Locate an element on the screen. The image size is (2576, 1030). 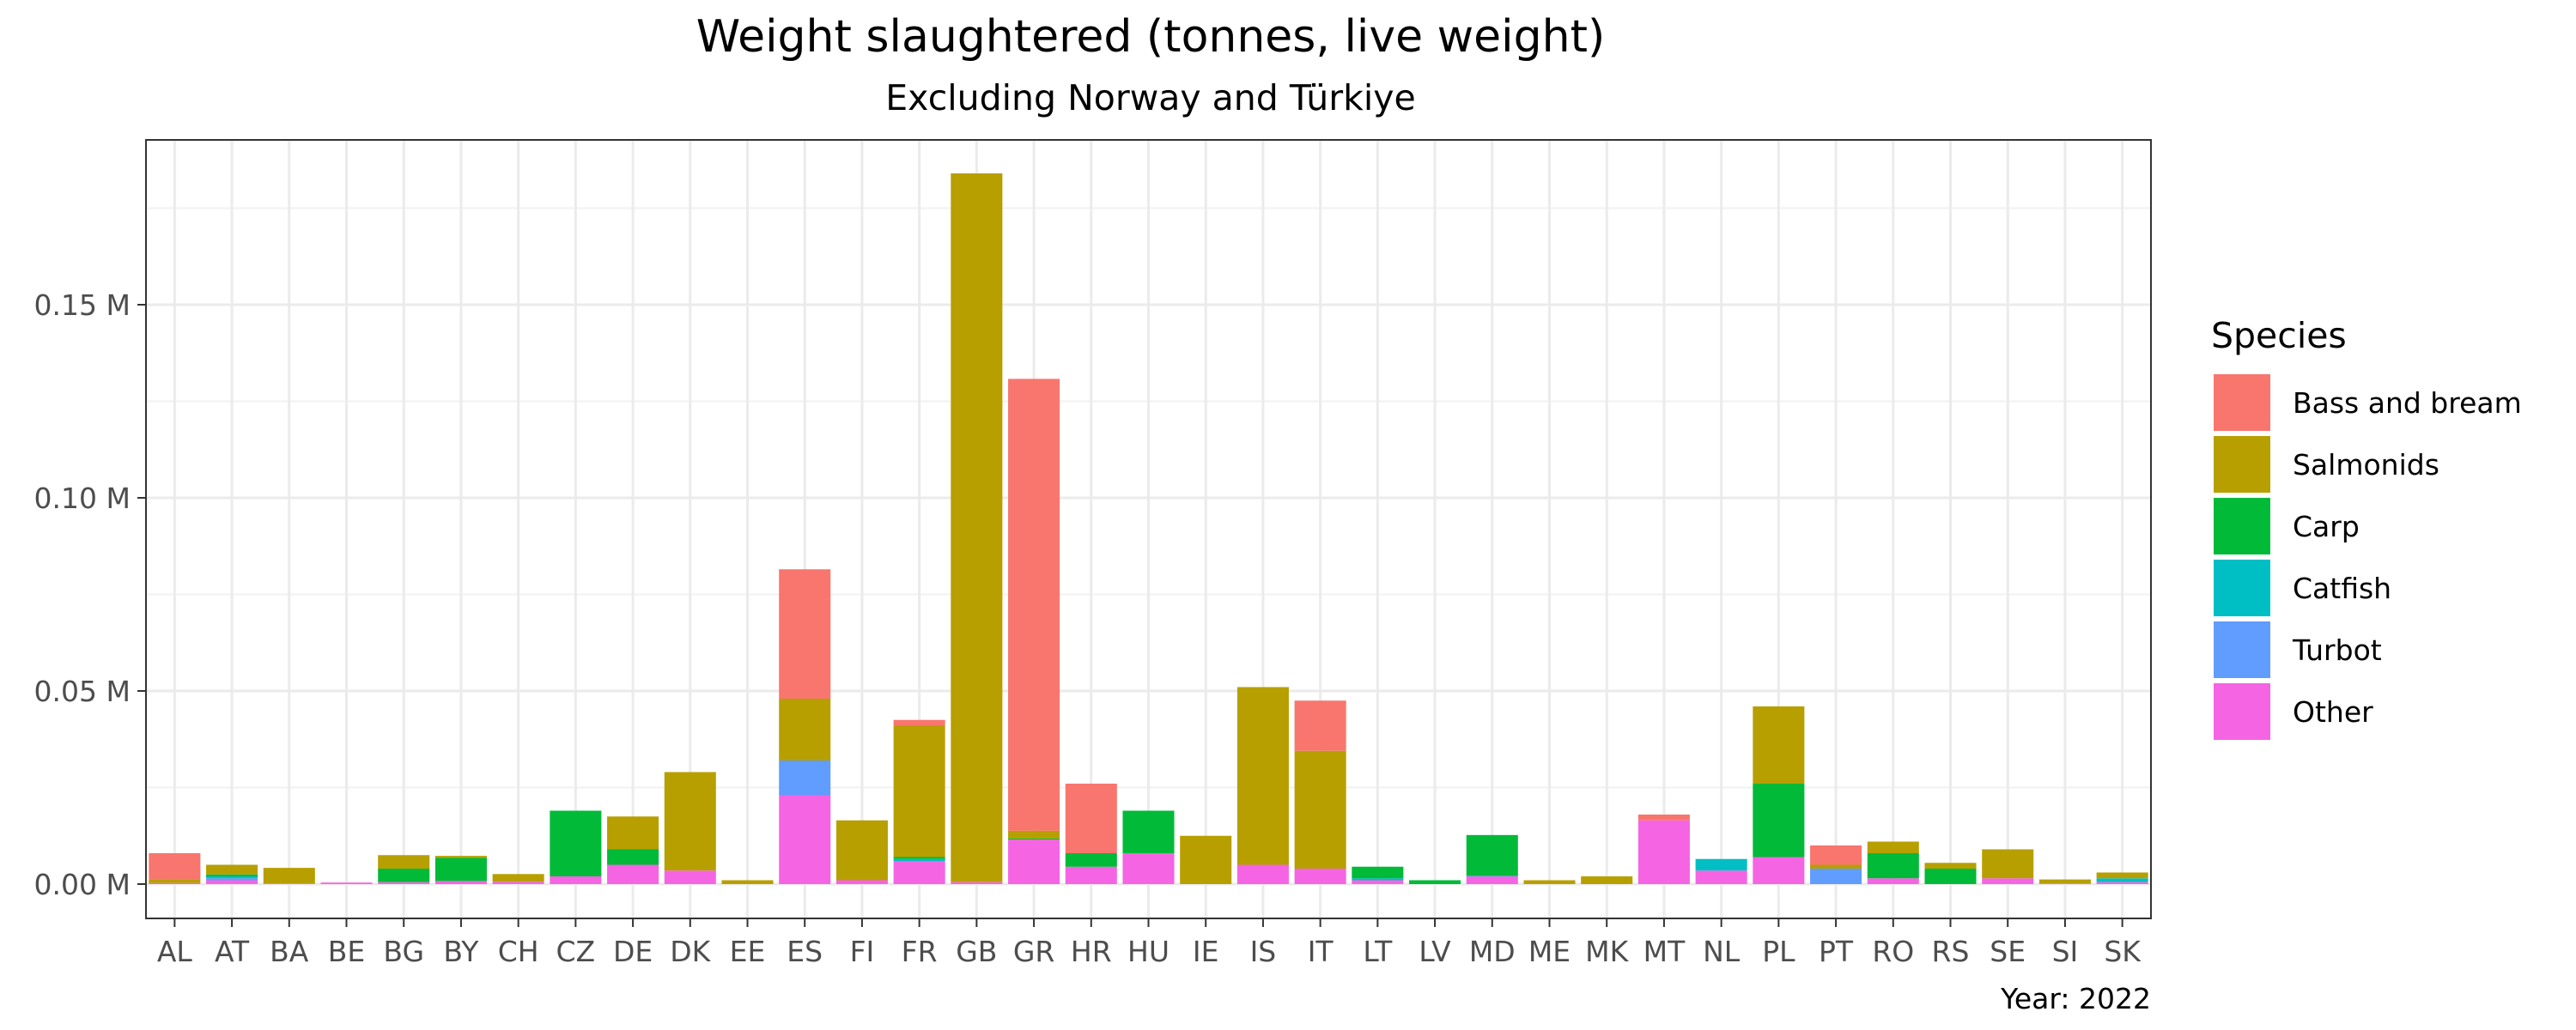
bar-segment-ba-salmonids is located at coordinates (289, 876).